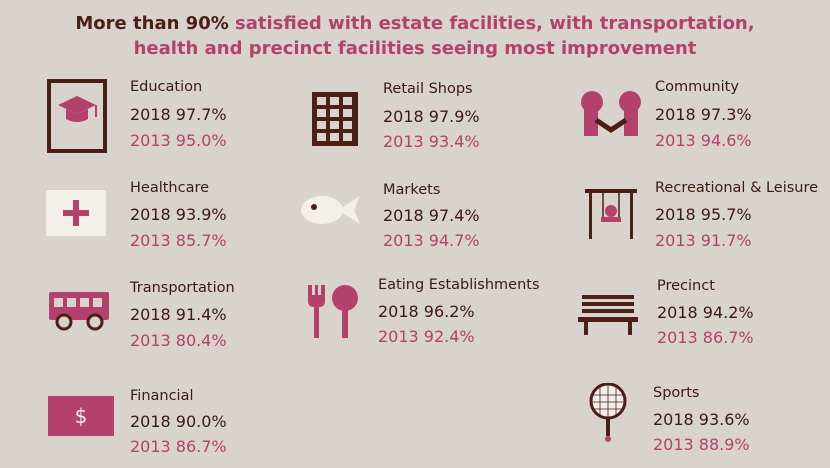 The image size is (830, 468). What do you see at coordinates (697, 87) in the screenshot?
I see `facility-label: Community` at bounding box center [697, 87].